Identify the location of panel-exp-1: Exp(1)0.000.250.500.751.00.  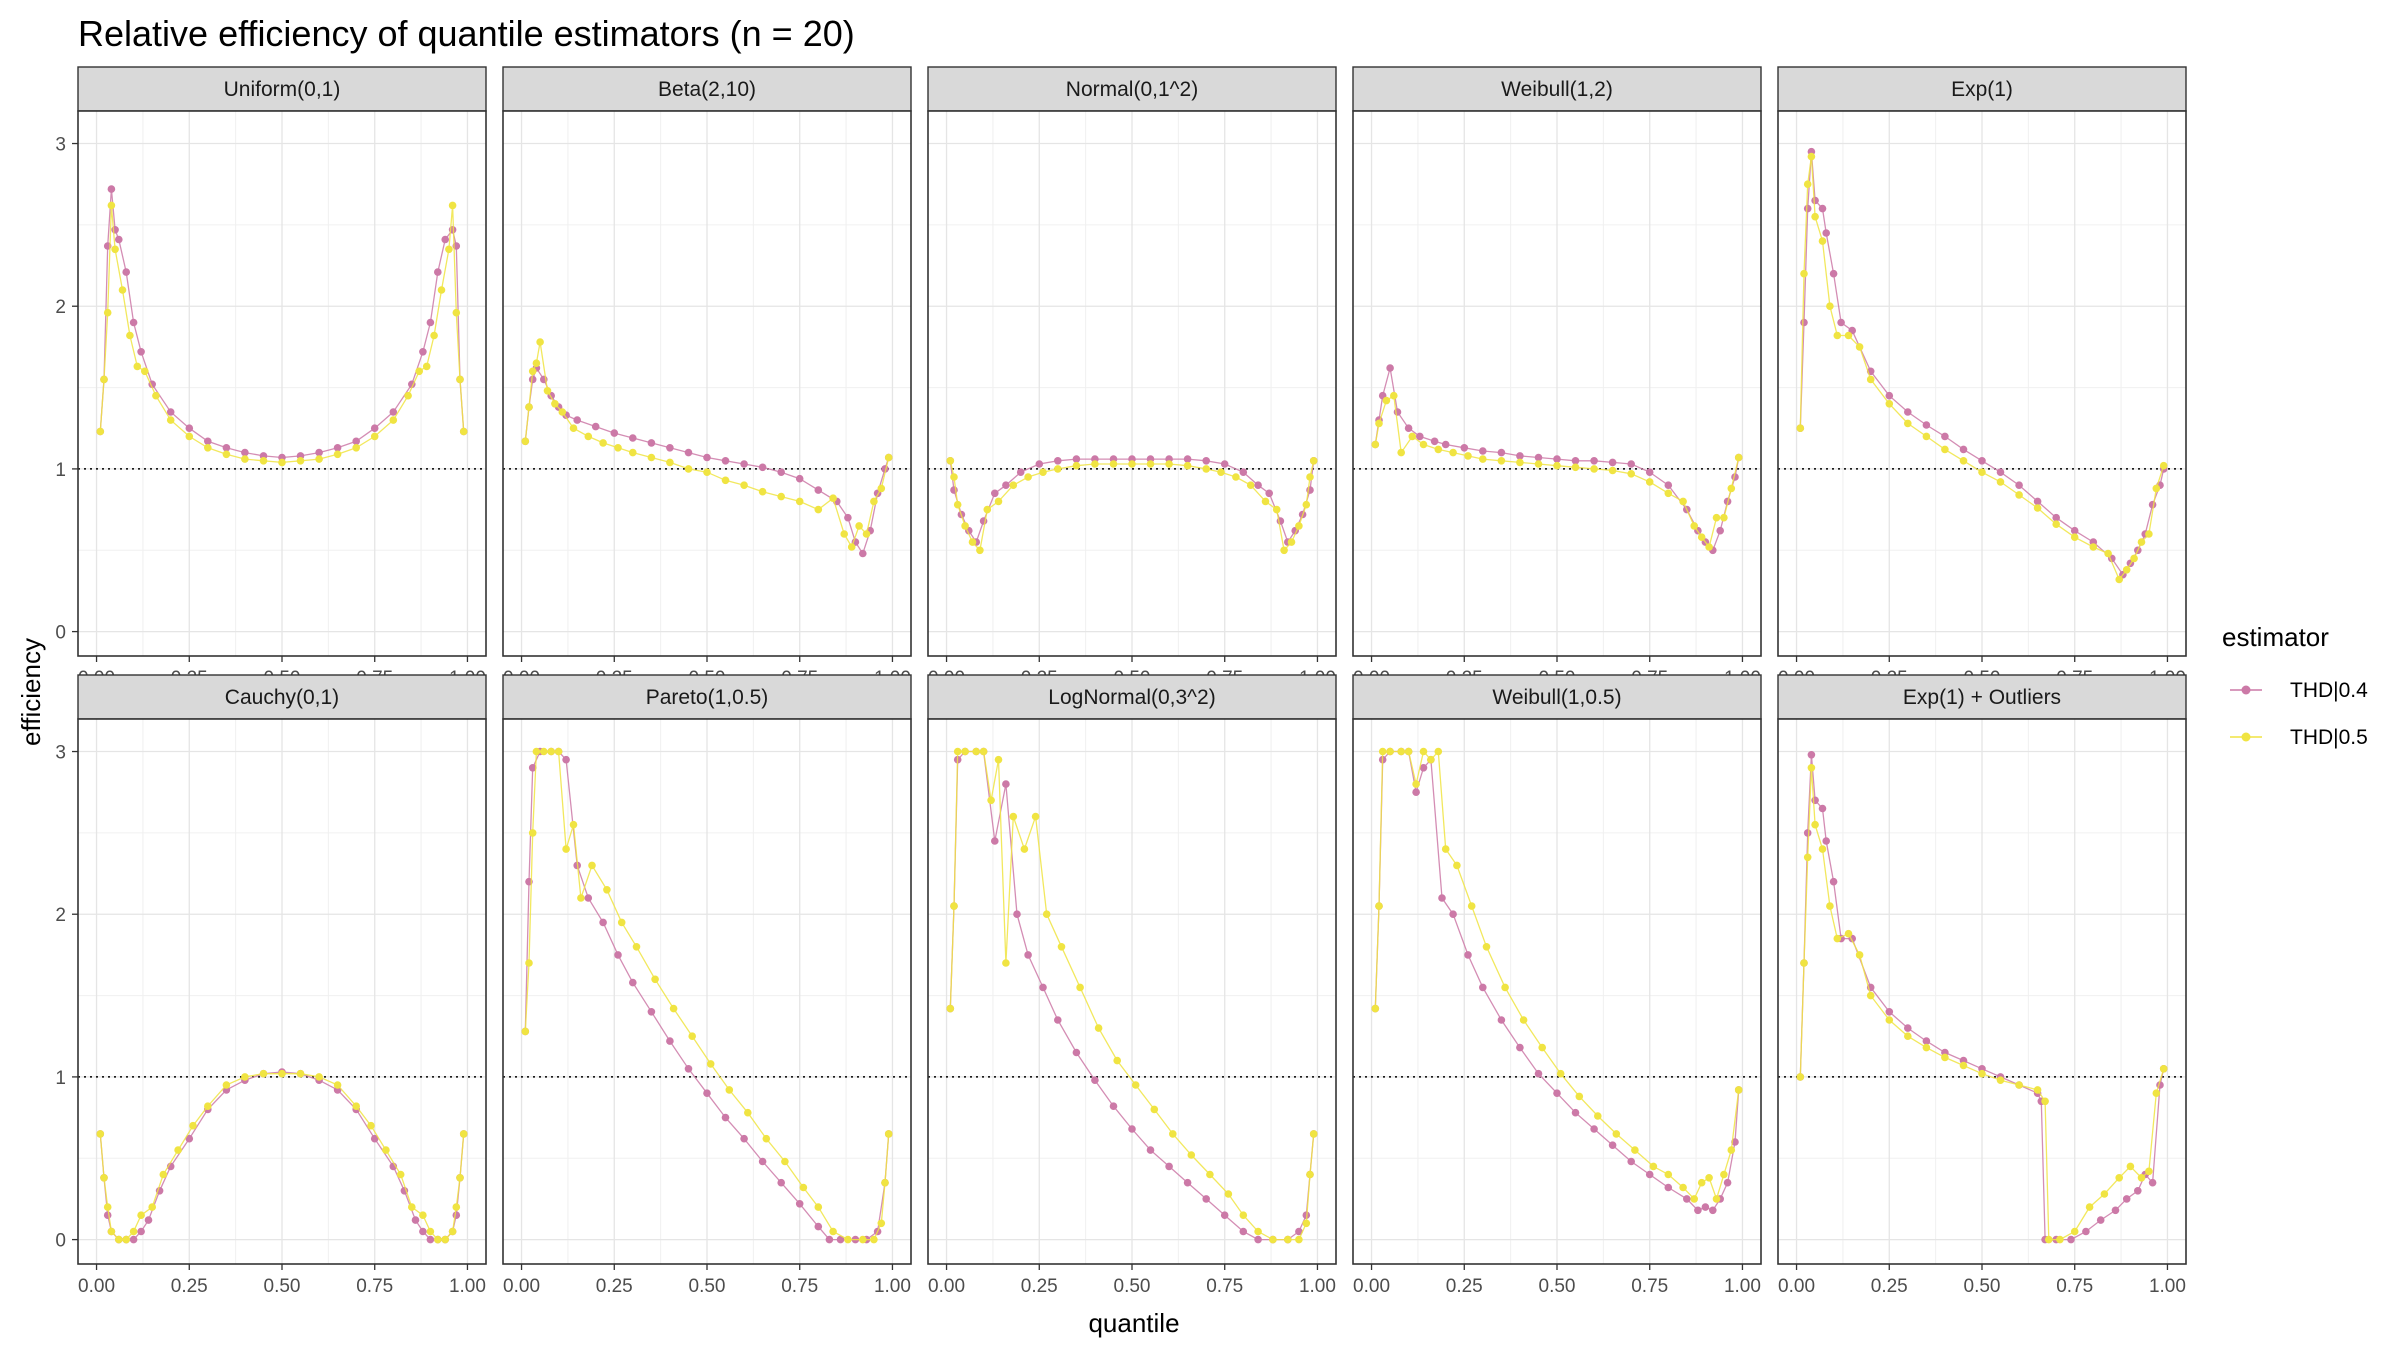
(1982, 377).